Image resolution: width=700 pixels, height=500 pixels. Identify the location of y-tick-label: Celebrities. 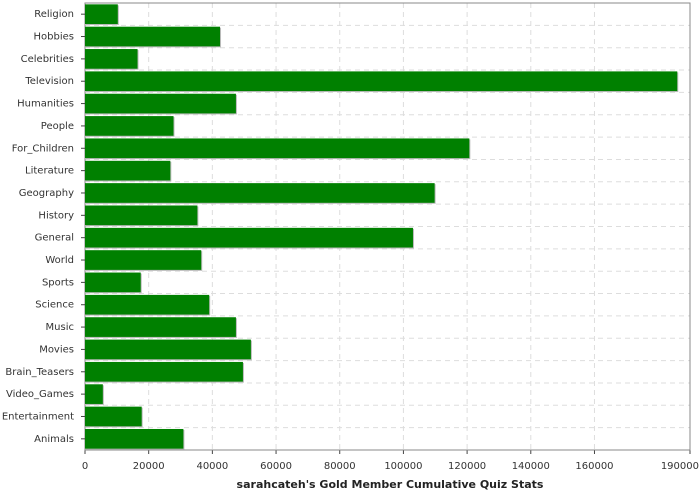
(47, 59).